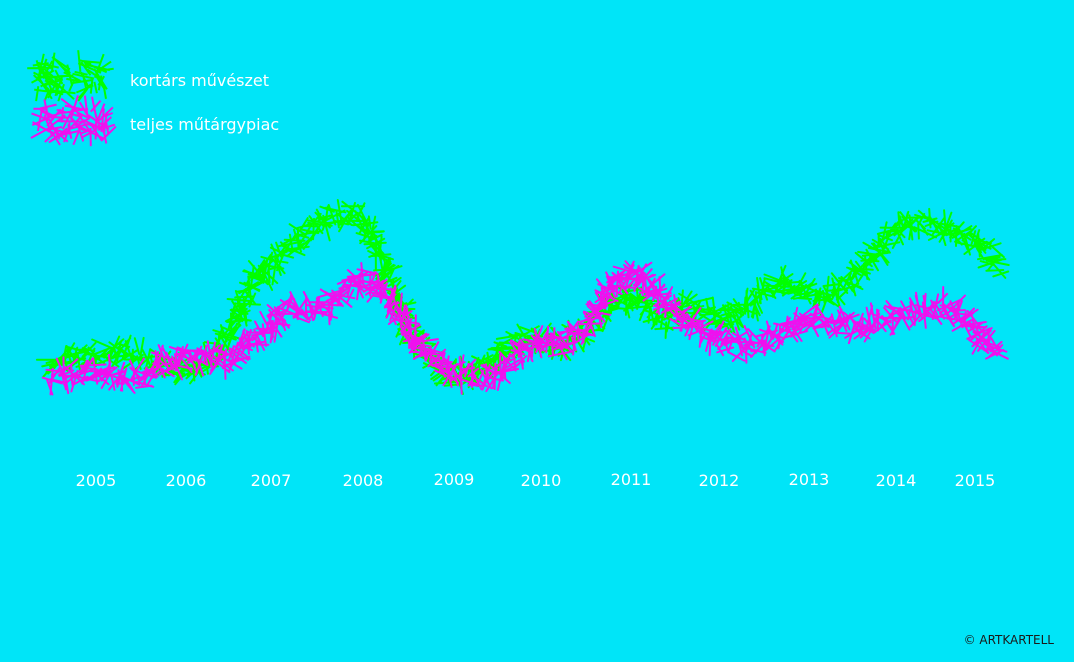 The width and height of the screenshot is (1074, 662). What do you see at coordinates (96, 480) in the screenshot?
I see `x-tick-label: 2005` at bounding box center [96, 480].